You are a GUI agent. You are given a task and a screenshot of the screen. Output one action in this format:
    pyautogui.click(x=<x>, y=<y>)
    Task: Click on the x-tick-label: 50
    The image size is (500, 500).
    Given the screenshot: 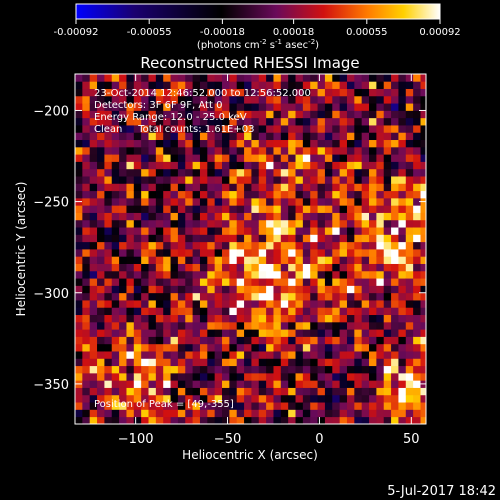 What is the action you would take?
    pyautogui.click(x=411, y=439)
    